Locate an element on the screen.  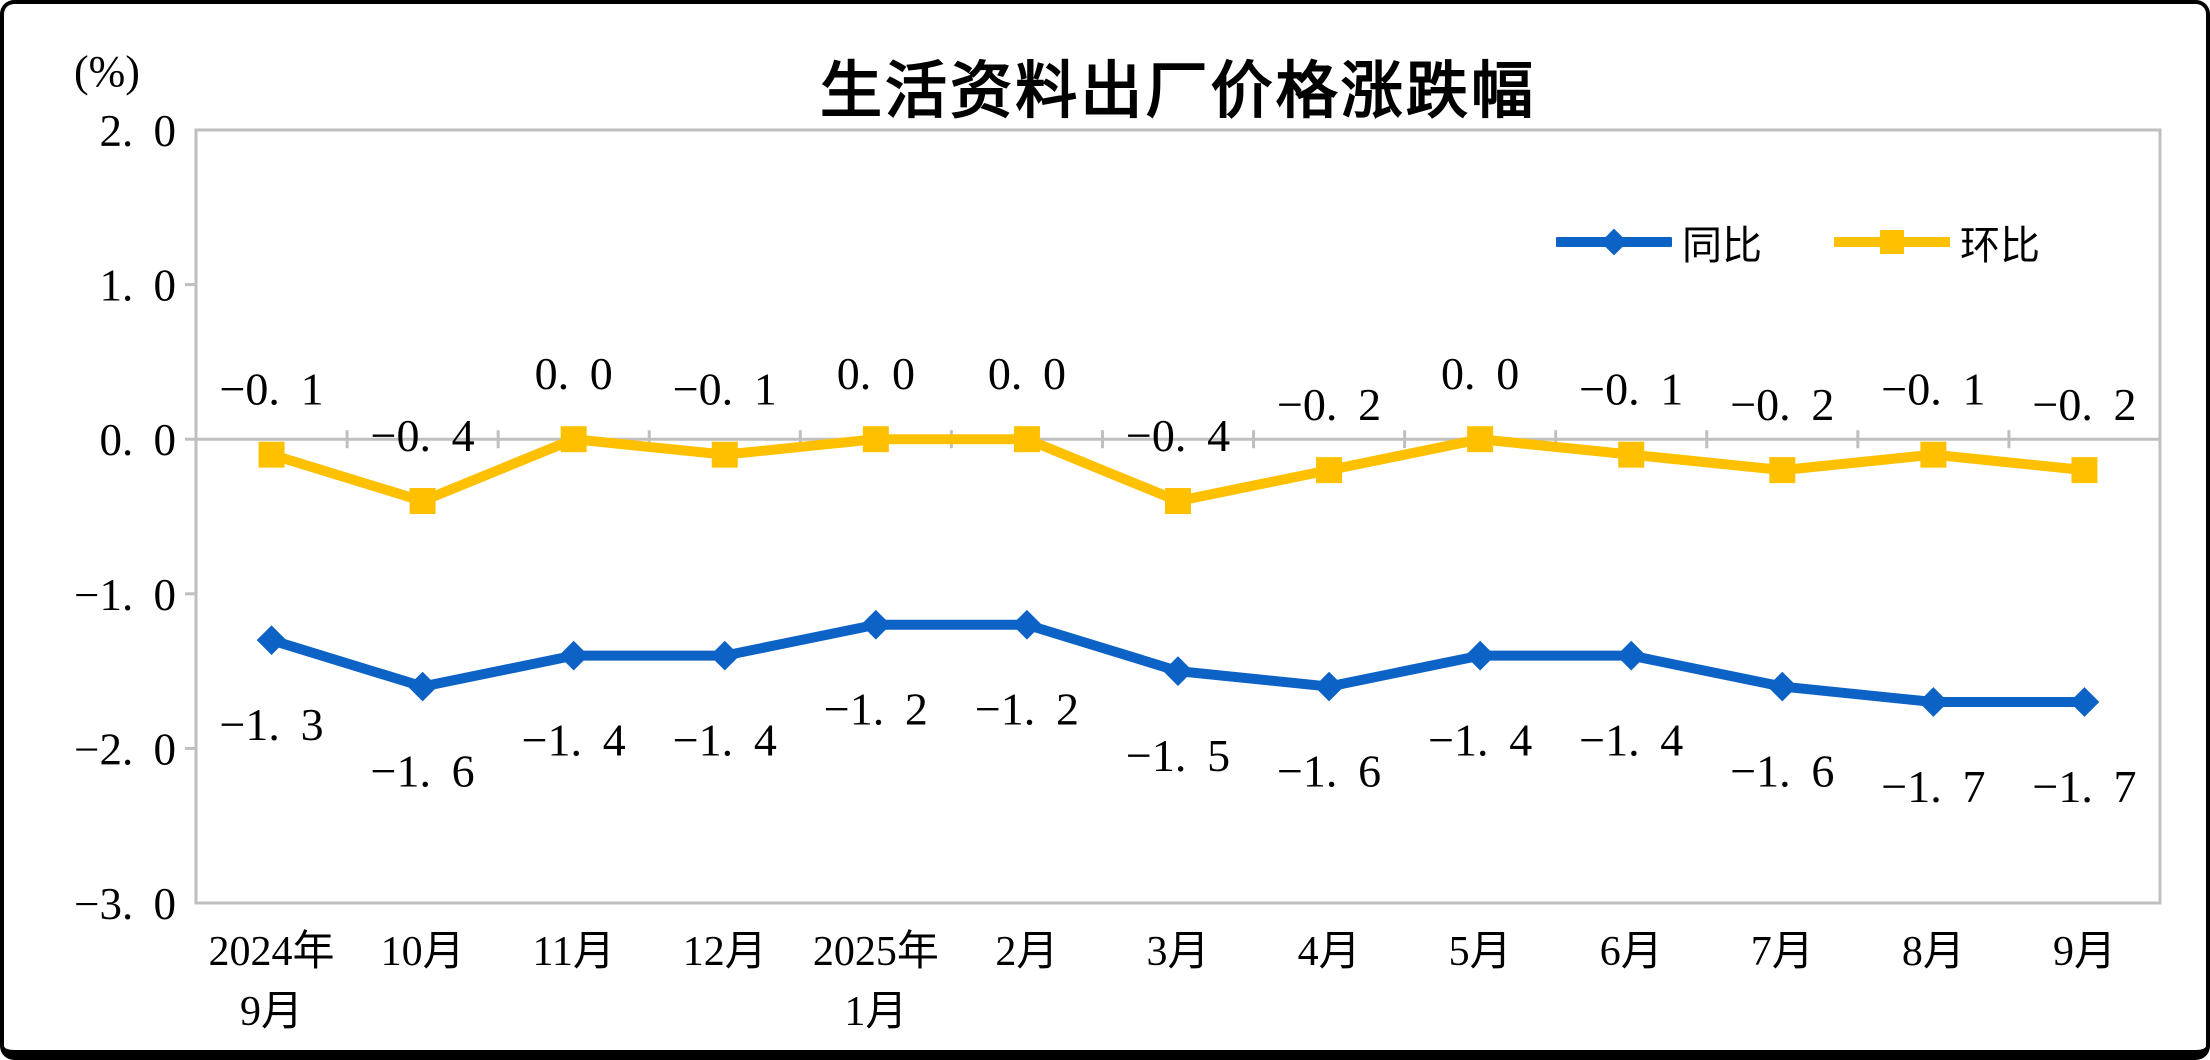
x-category-label: 5月 is located at coordinates (1480, 952).